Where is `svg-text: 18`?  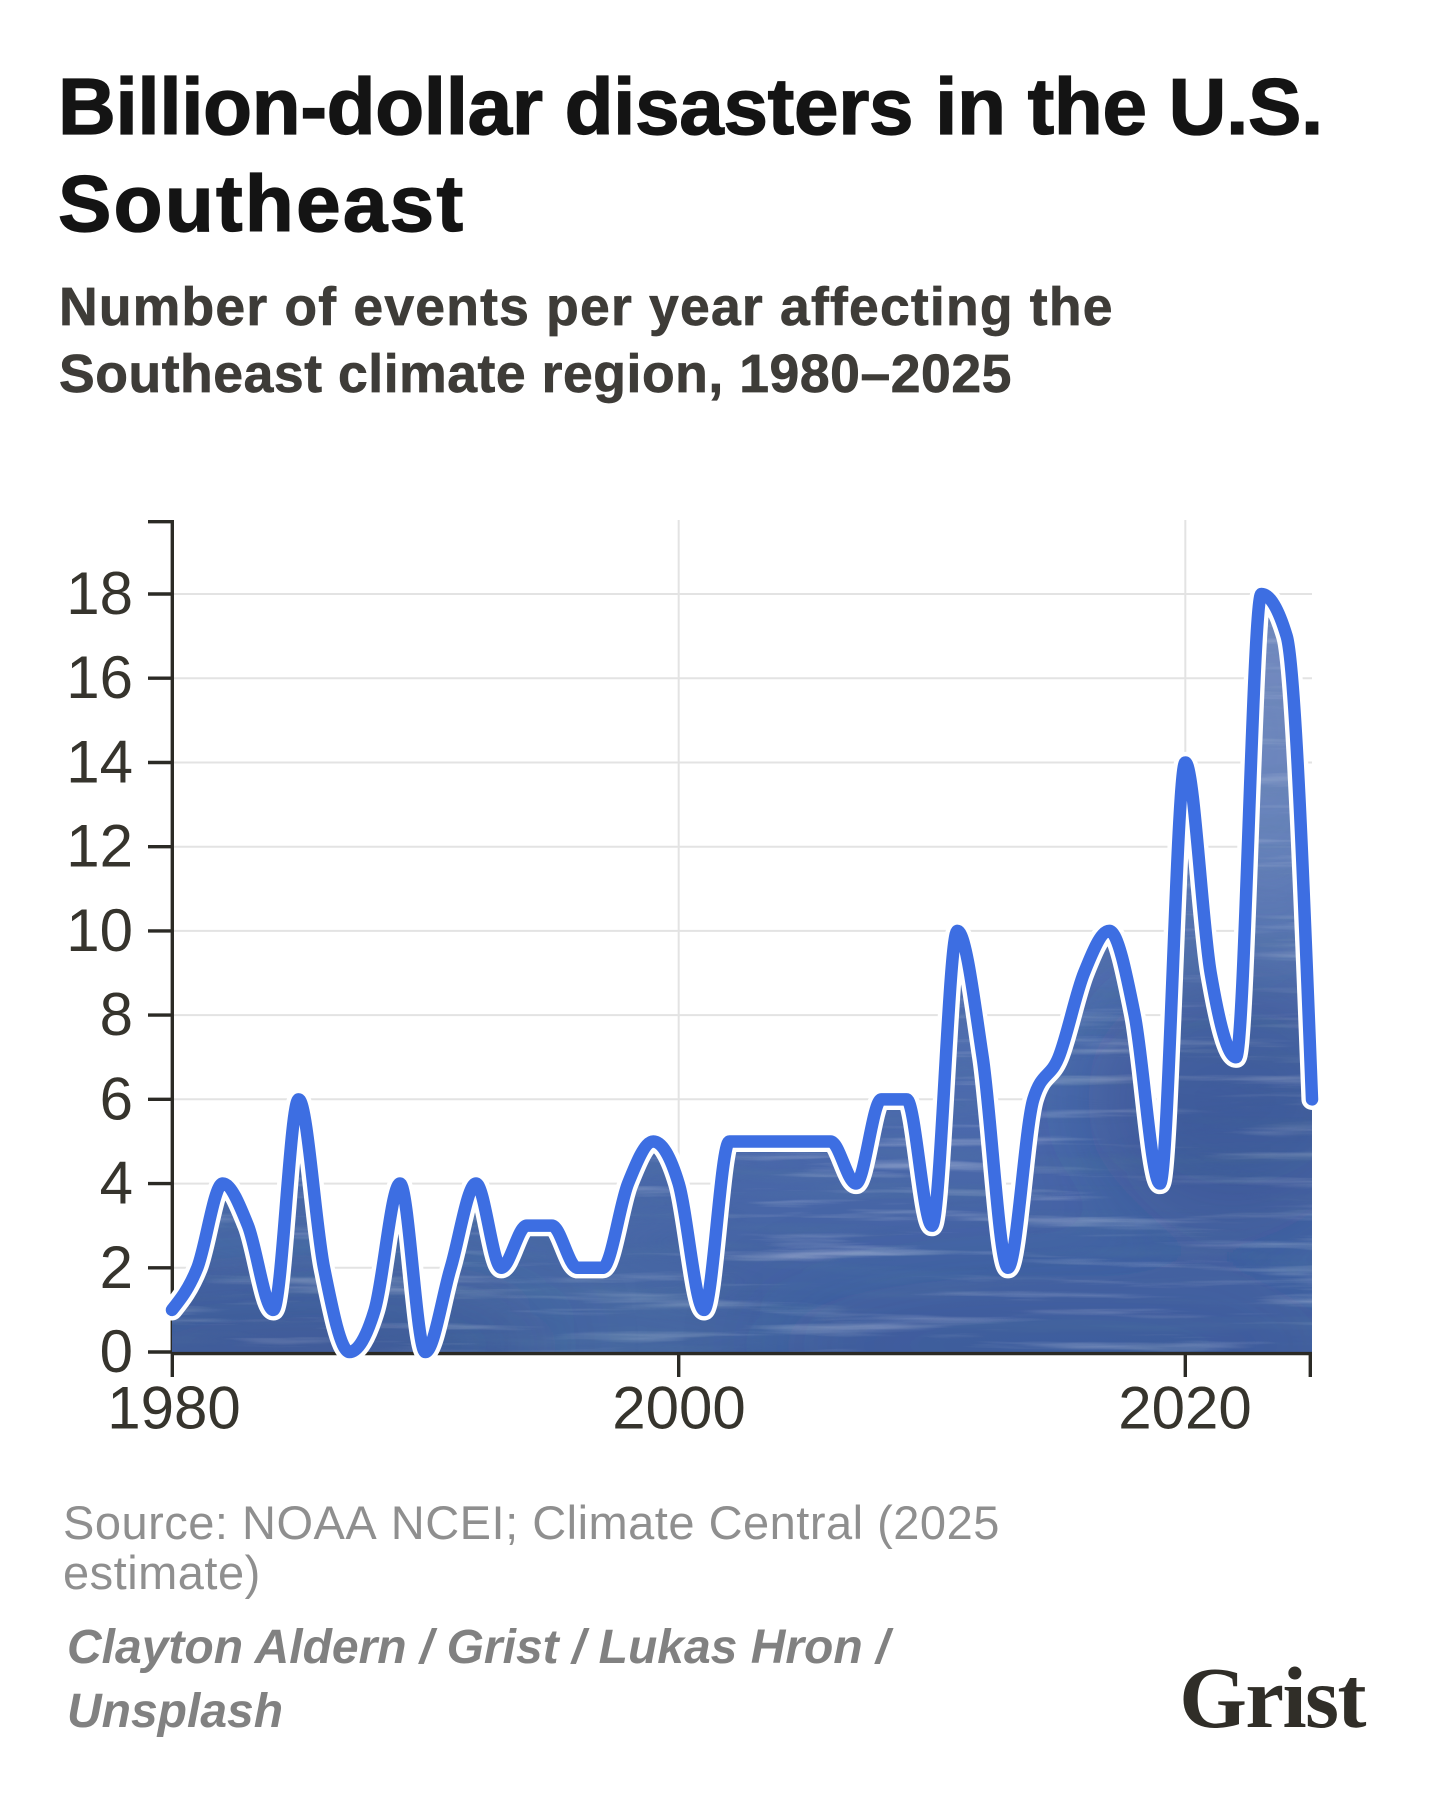 svg-text: 18 is located at coordinates (99, 593).